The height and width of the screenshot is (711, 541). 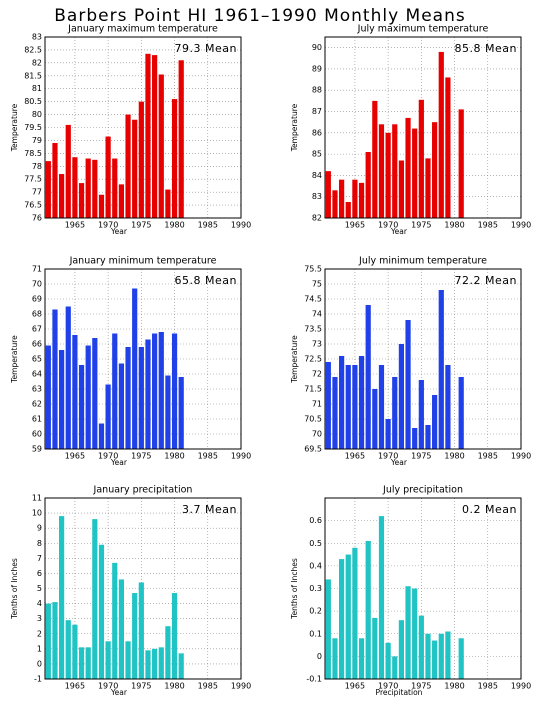 I want to click on y-tick-label: 68, so click(x=37, y=314).